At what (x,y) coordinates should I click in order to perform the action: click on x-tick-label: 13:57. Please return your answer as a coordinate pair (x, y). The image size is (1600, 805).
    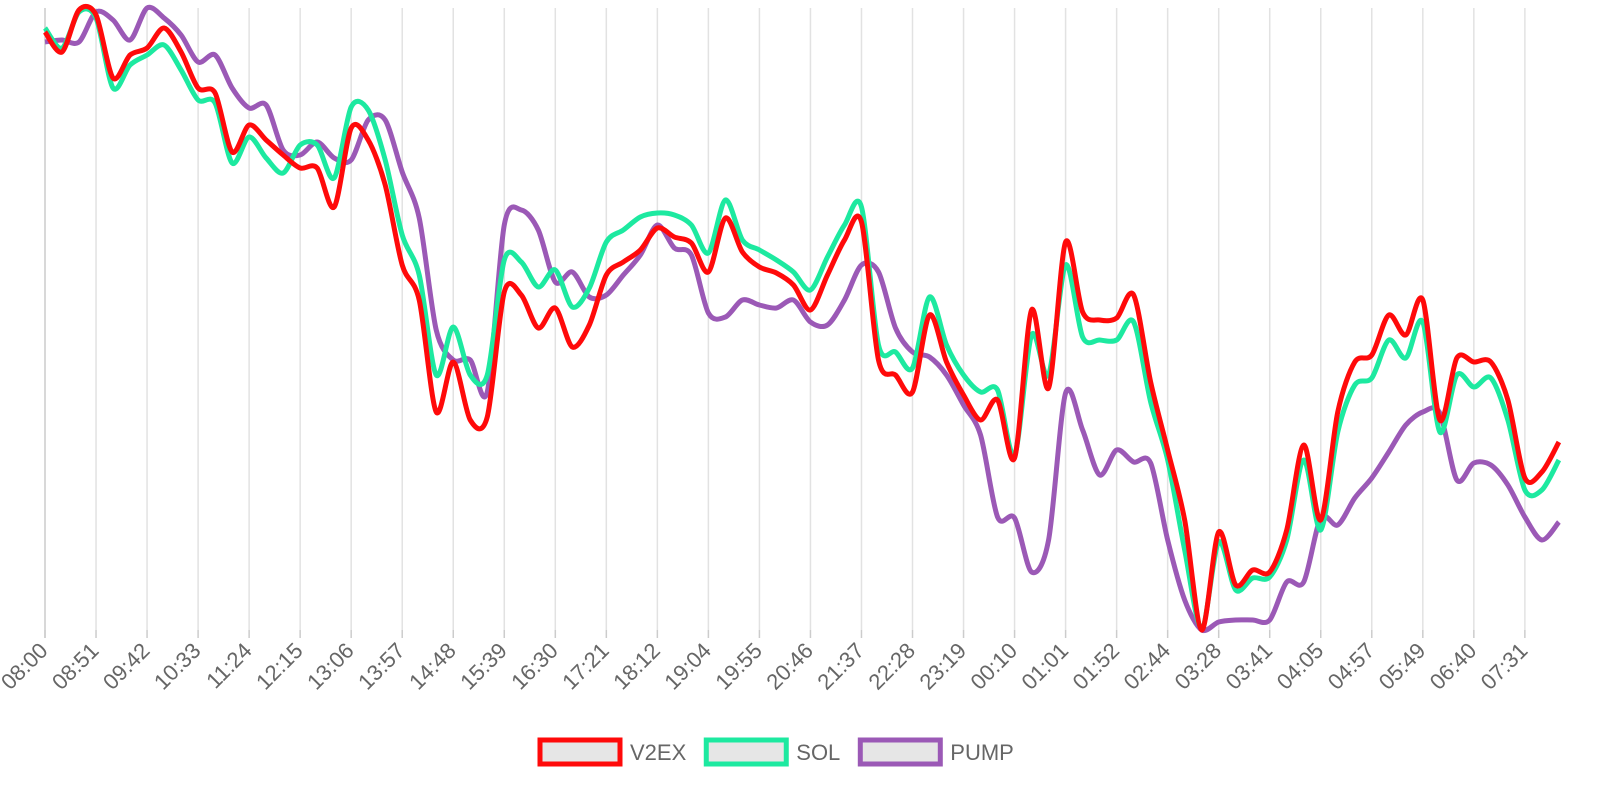
    Looking at the image, I should click on (381, 666).